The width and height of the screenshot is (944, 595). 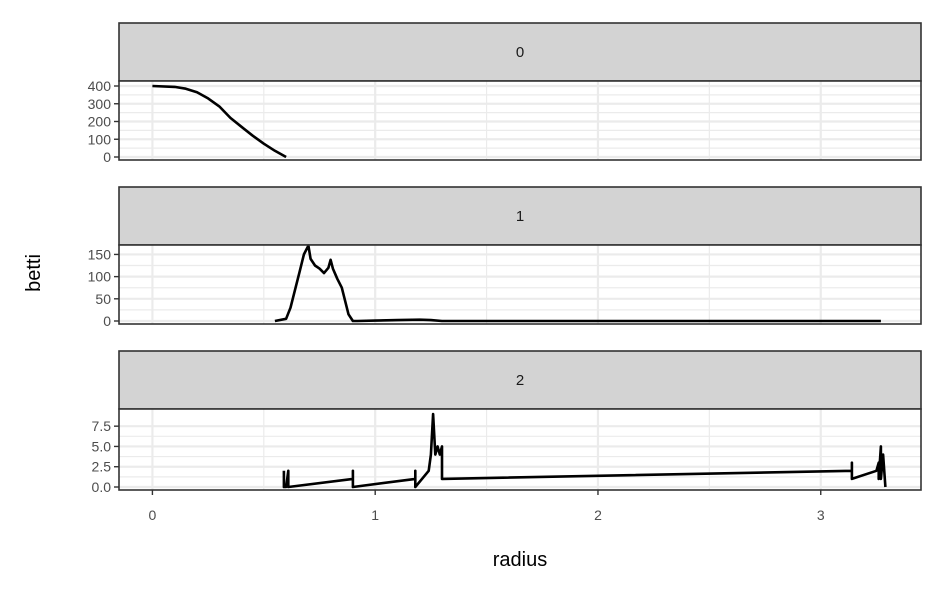 I want to click on y-tick-label: 200, so click(x=100, y=122).